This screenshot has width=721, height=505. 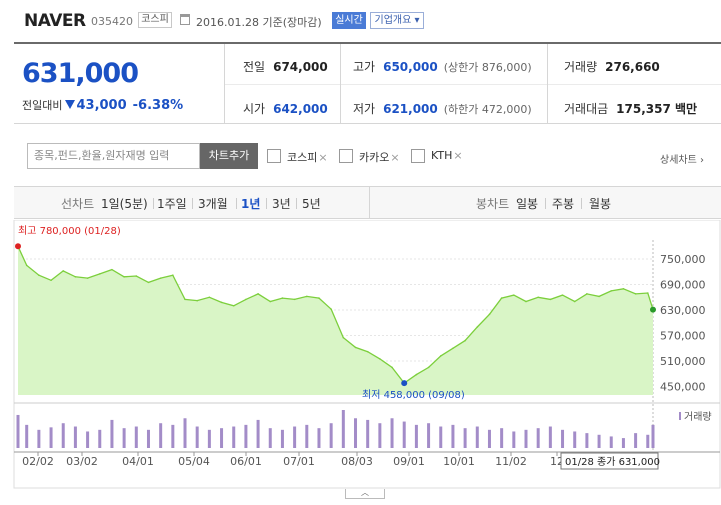 What do you see at coordinates (487, 67) in the screenshot?
I see `upper-limit: (상한가 876,000)` at bounding box center [487, 67].